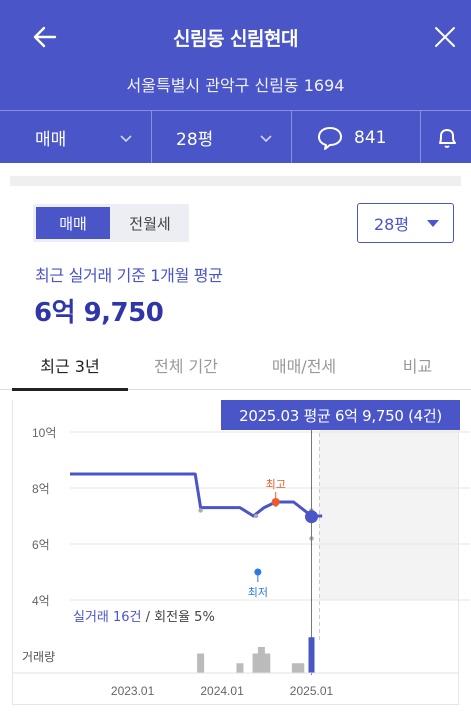  What do you see at coordinates (150, 223) in the screenshot?
I see `segment-rent: 전월세` at bounding box center [150, 223].